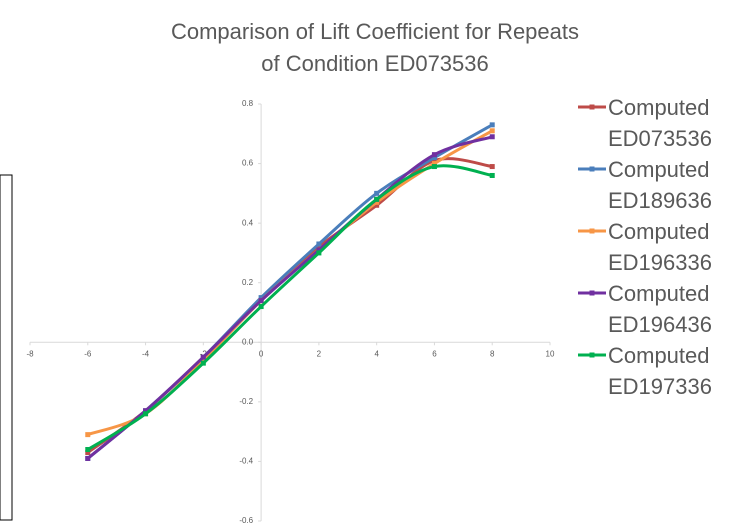  Describe the element at coordinates (146, 353) in the screenshot. I see `x-tick-label: -4` at that location.